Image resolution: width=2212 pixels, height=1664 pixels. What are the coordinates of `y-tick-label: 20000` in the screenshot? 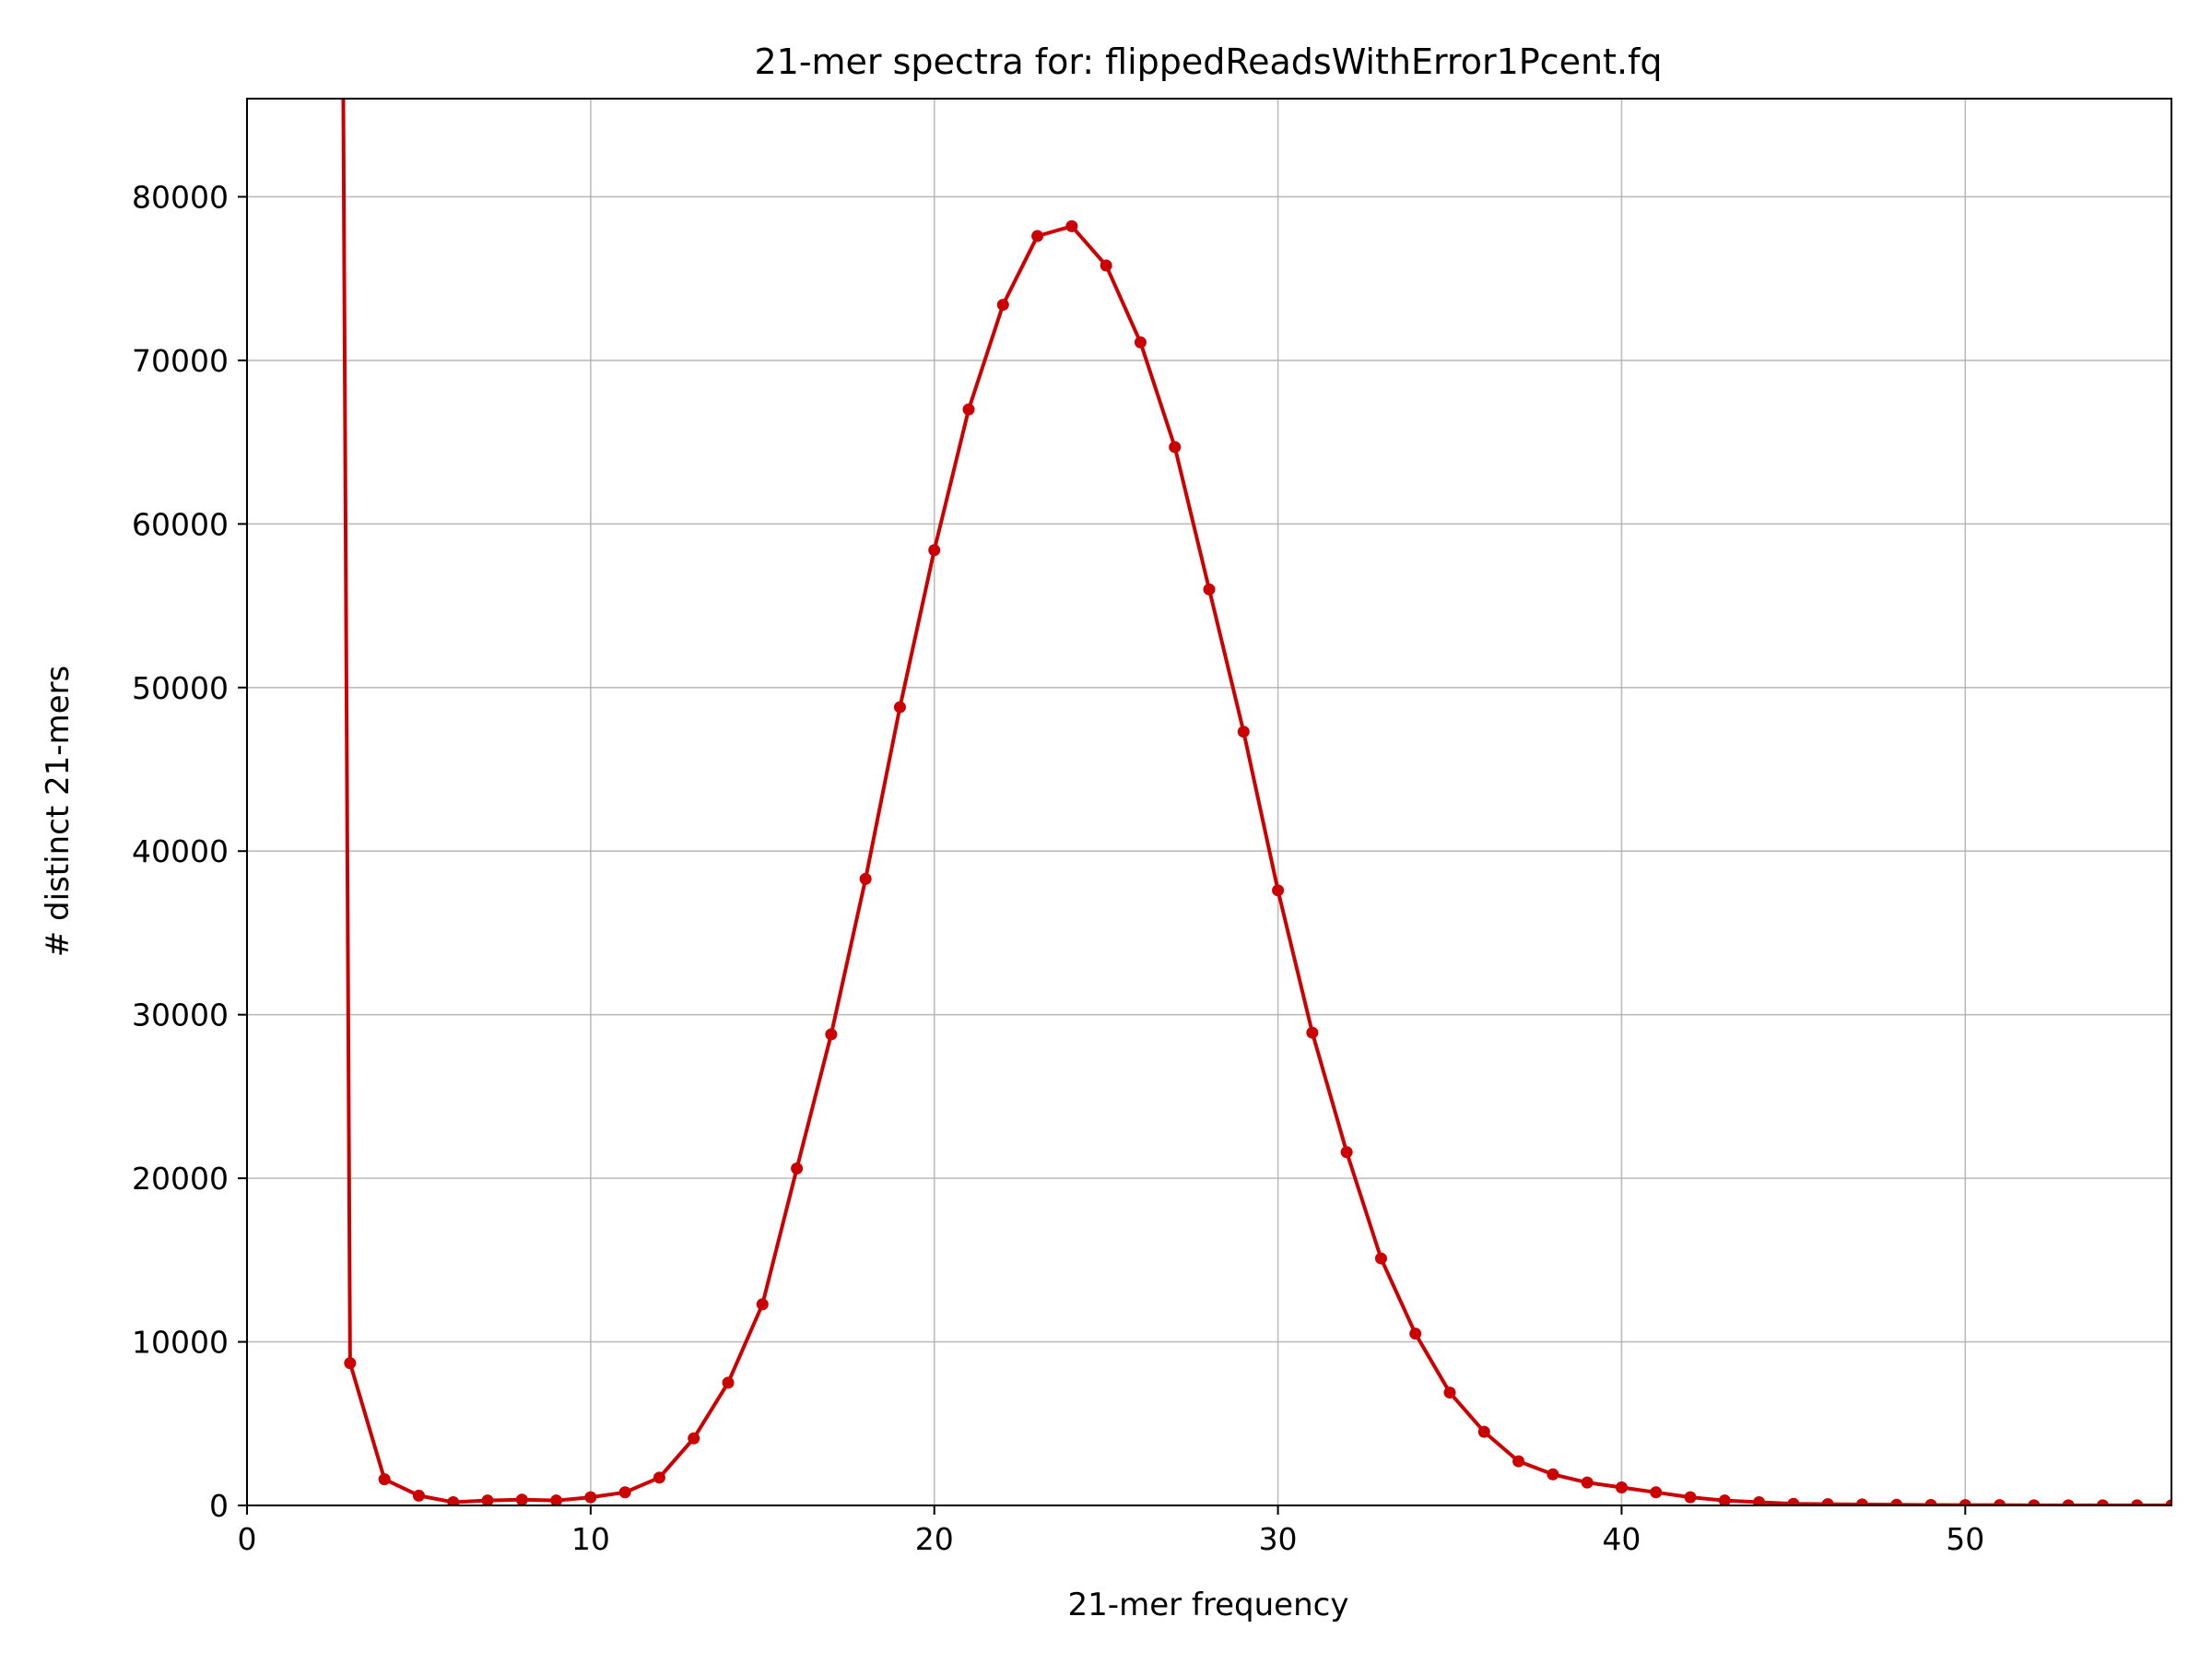 It's located at (180, 1179).